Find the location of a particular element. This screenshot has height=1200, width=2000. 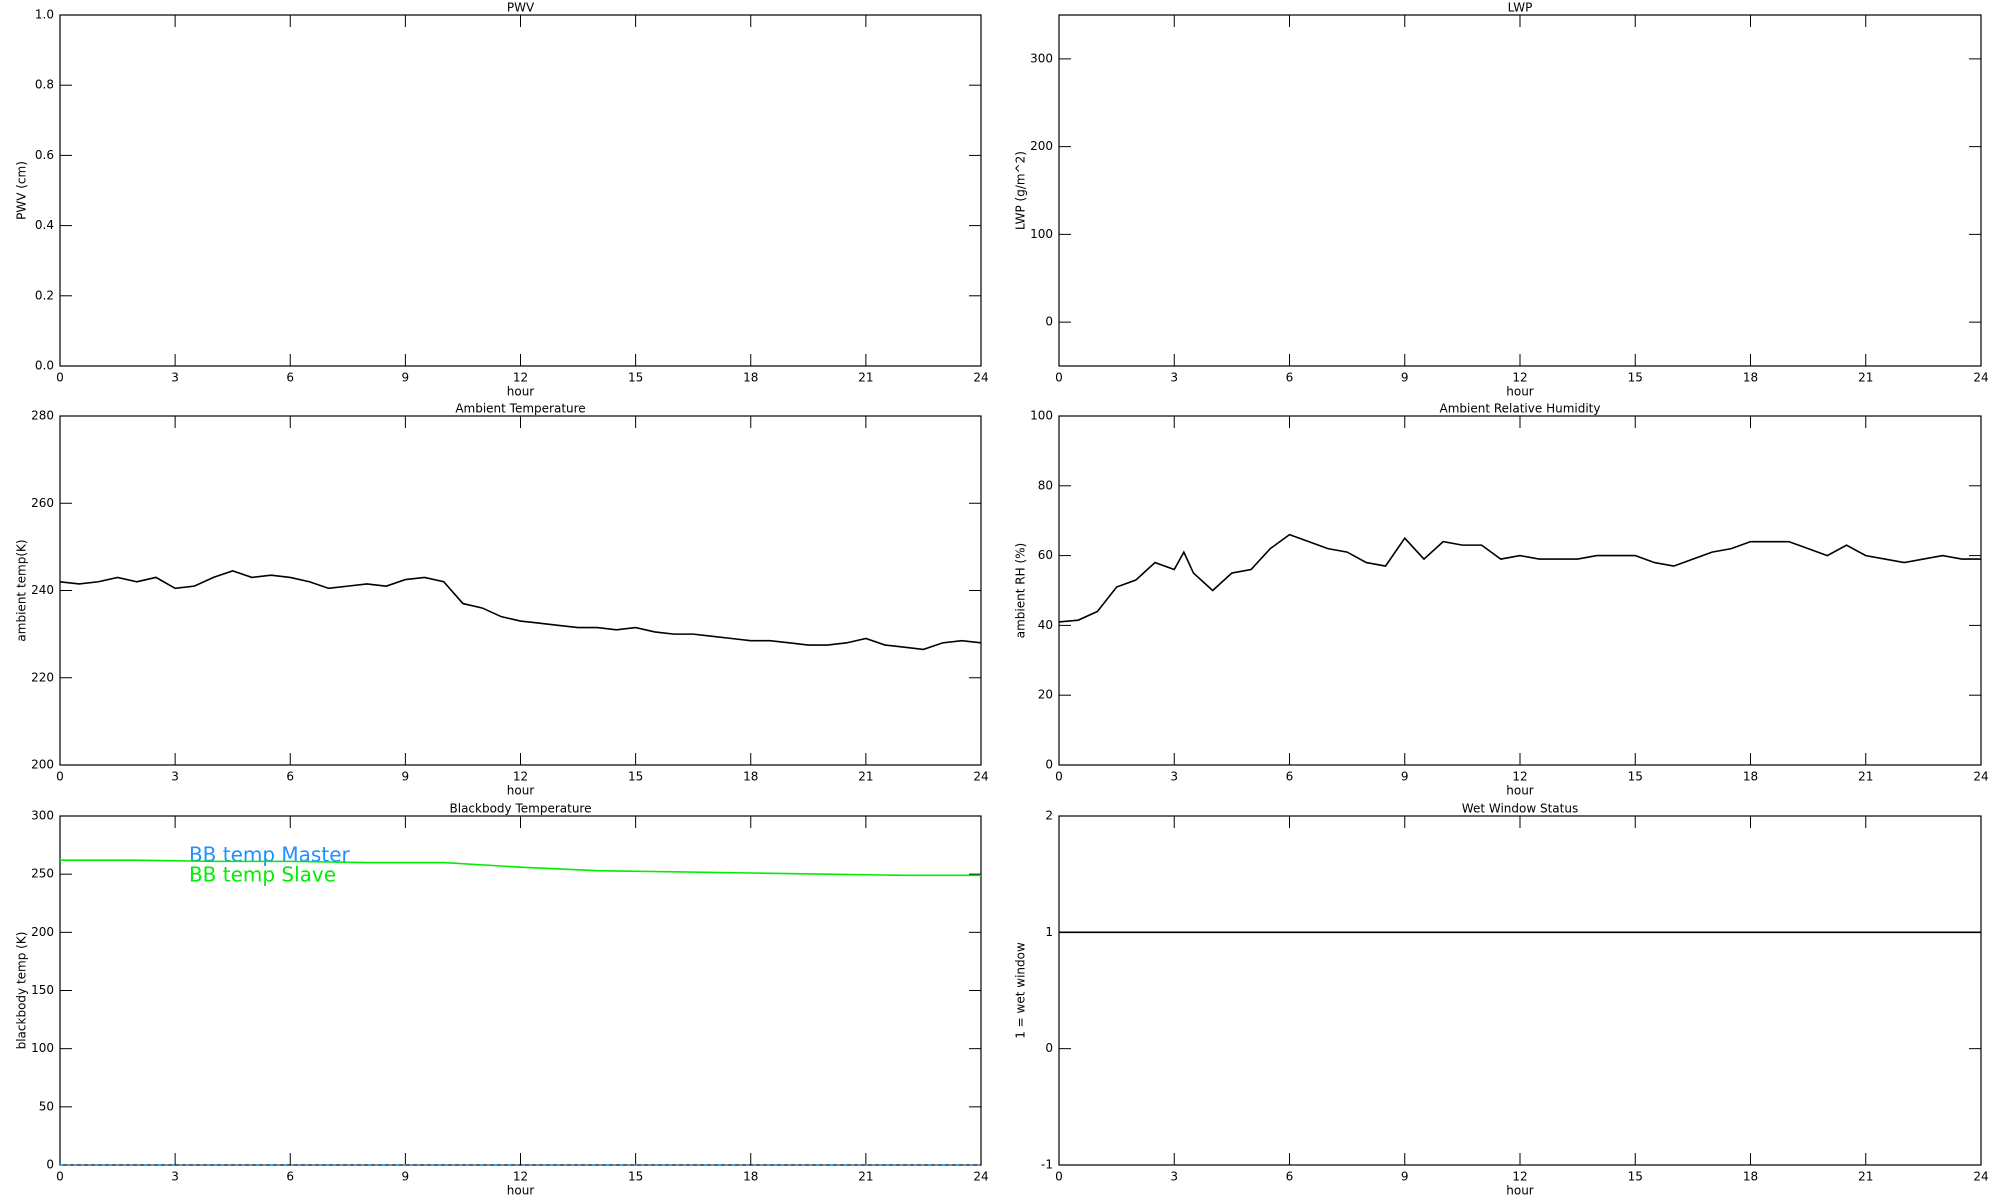

y-axis-label: LWP (g/m^2) is located at coordinates (1021, 190).